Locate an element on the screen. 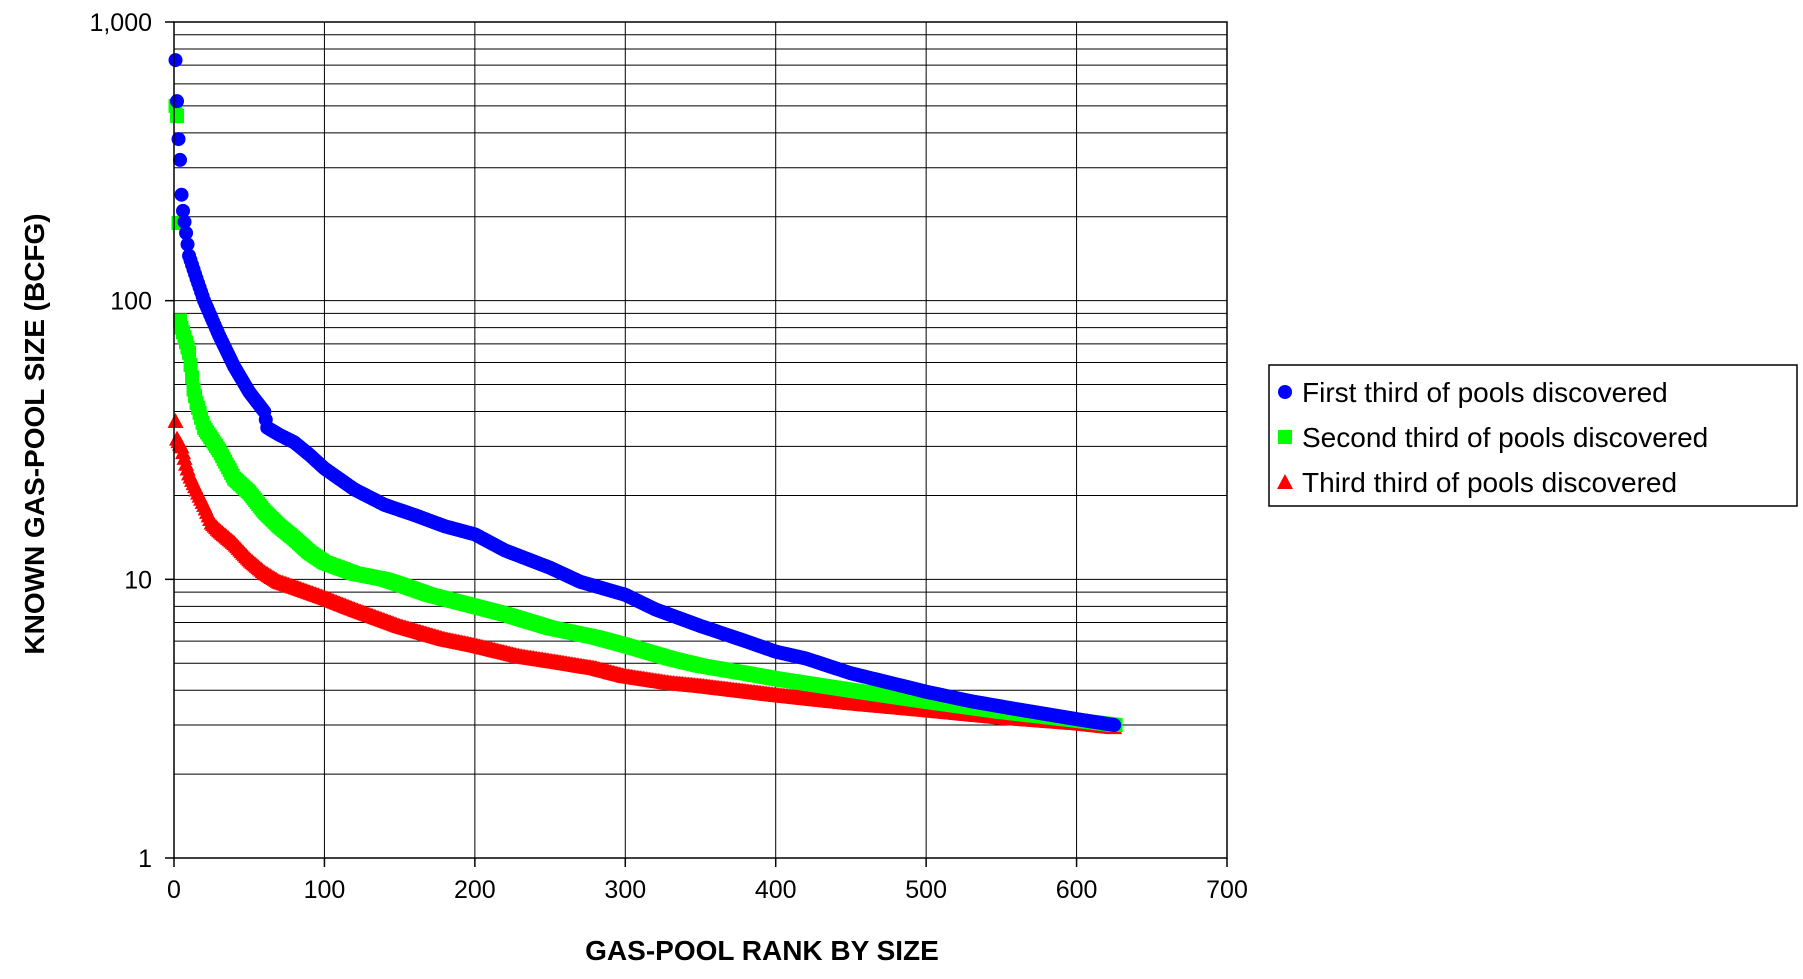  y-tick-label: 100 is located at coordinates (131, 302).